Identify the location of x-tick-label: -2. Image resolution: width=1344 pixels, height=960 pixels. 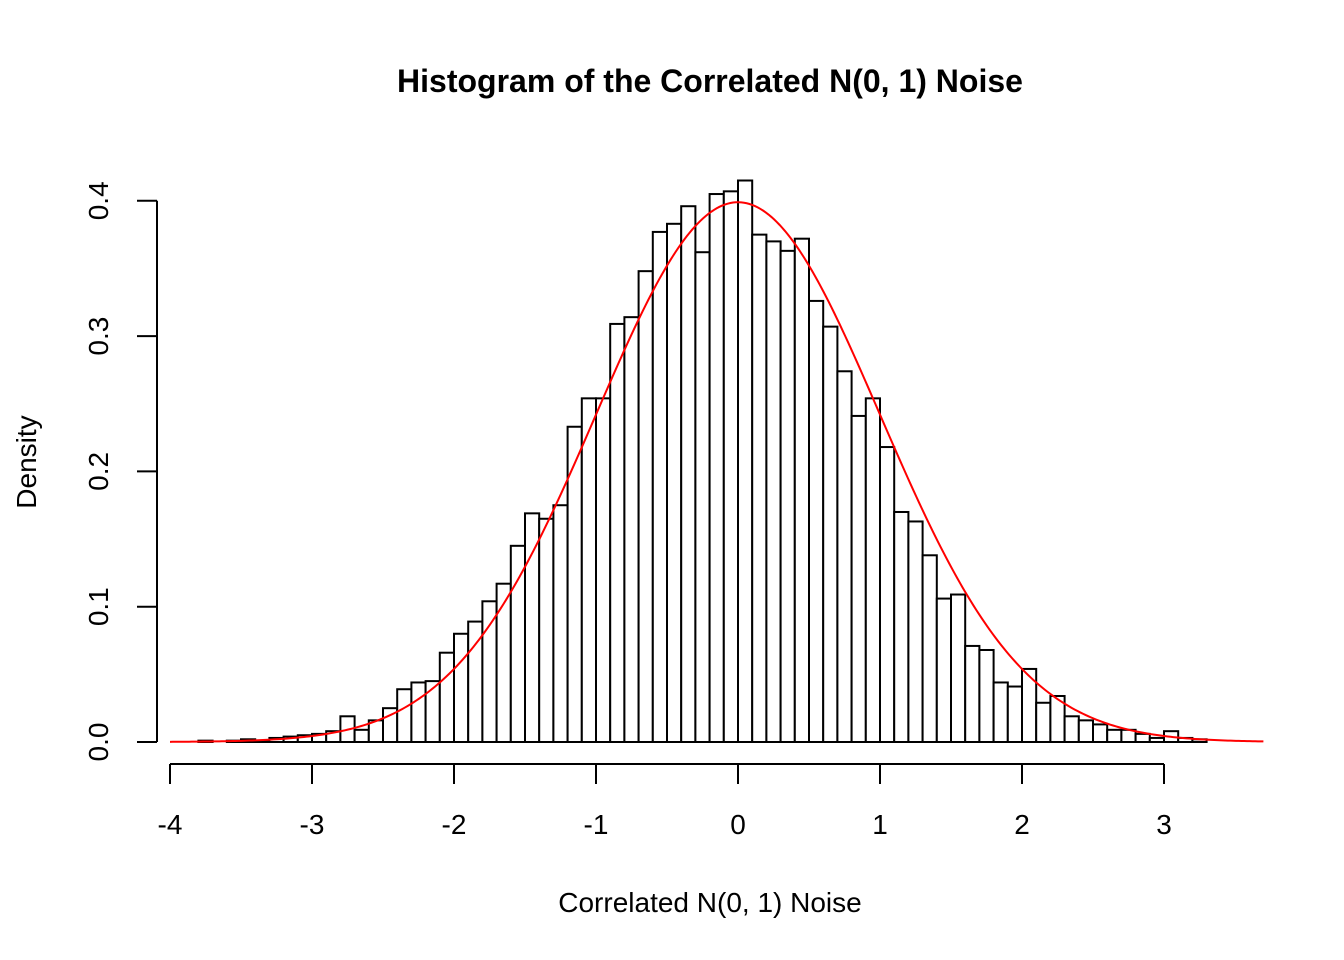
(454, 824).